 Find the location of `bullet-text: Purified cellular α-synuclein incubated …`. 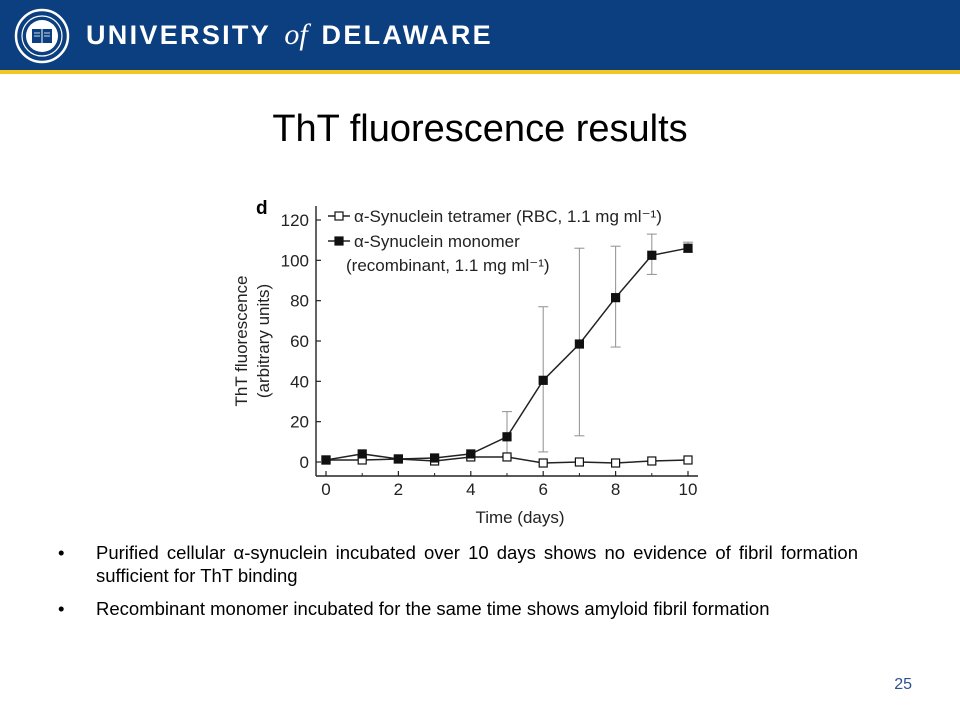

bullet-text: Purified cellular α-synuclein incubated … is located at coordinates (477, 564).